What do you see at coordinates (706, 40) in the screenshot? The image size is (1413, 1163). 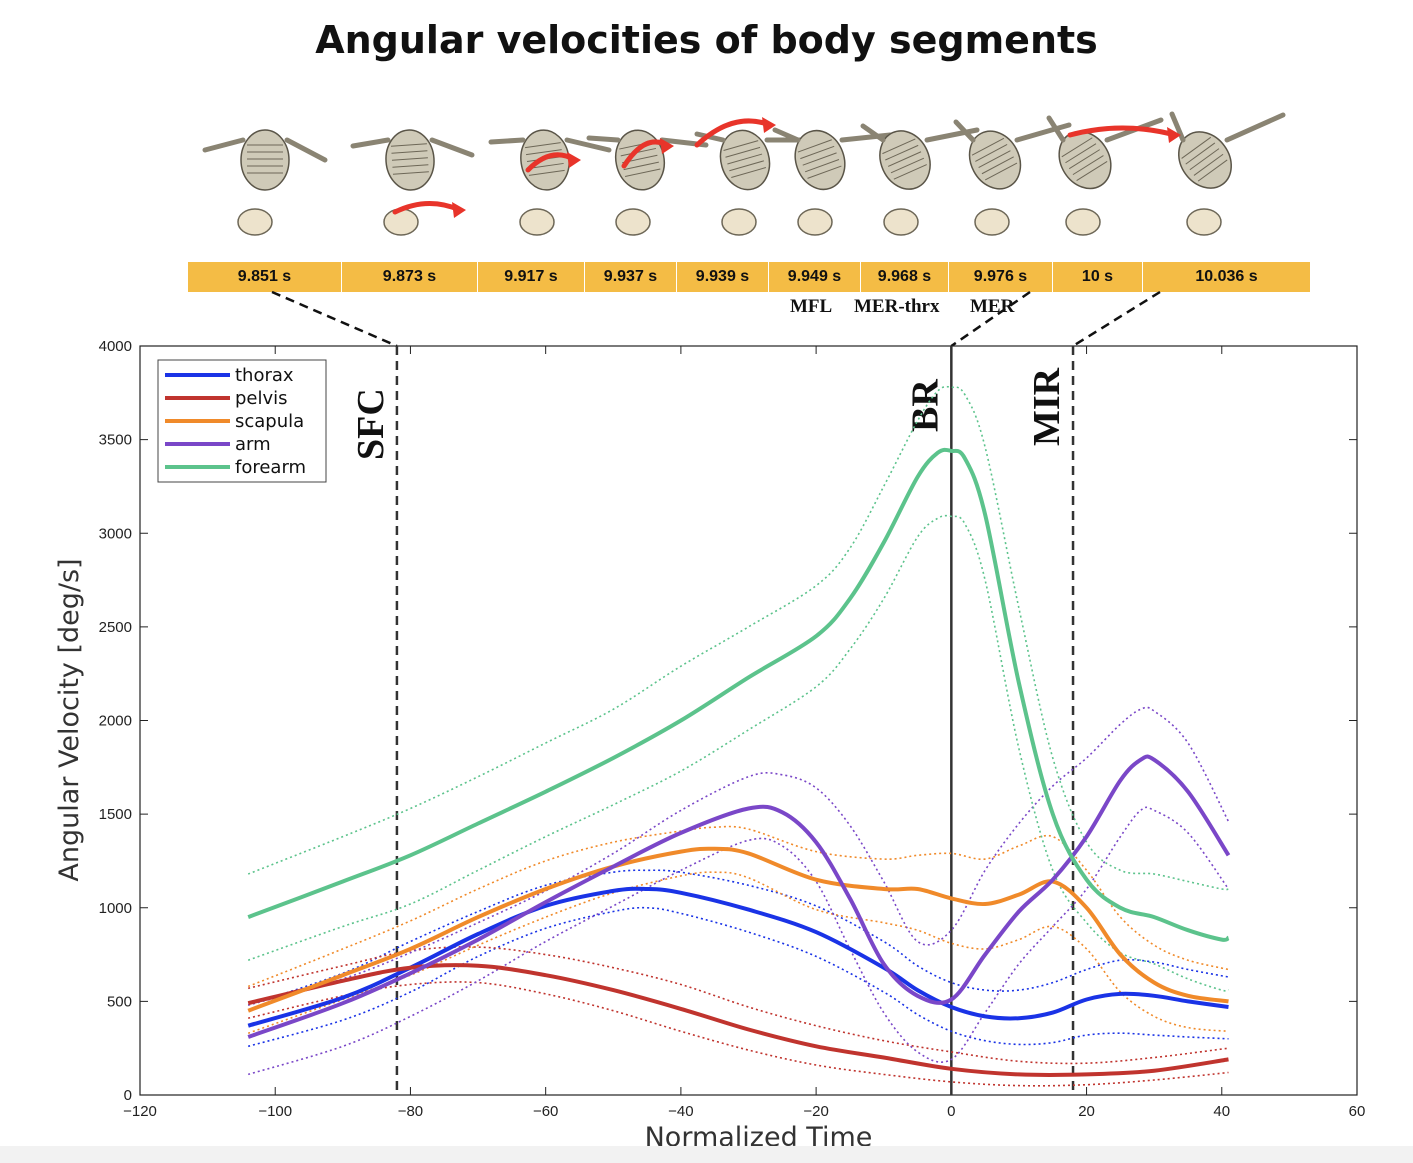 I see `chart-title: Angular velocities of body segments` at bounding box center [706, 40].